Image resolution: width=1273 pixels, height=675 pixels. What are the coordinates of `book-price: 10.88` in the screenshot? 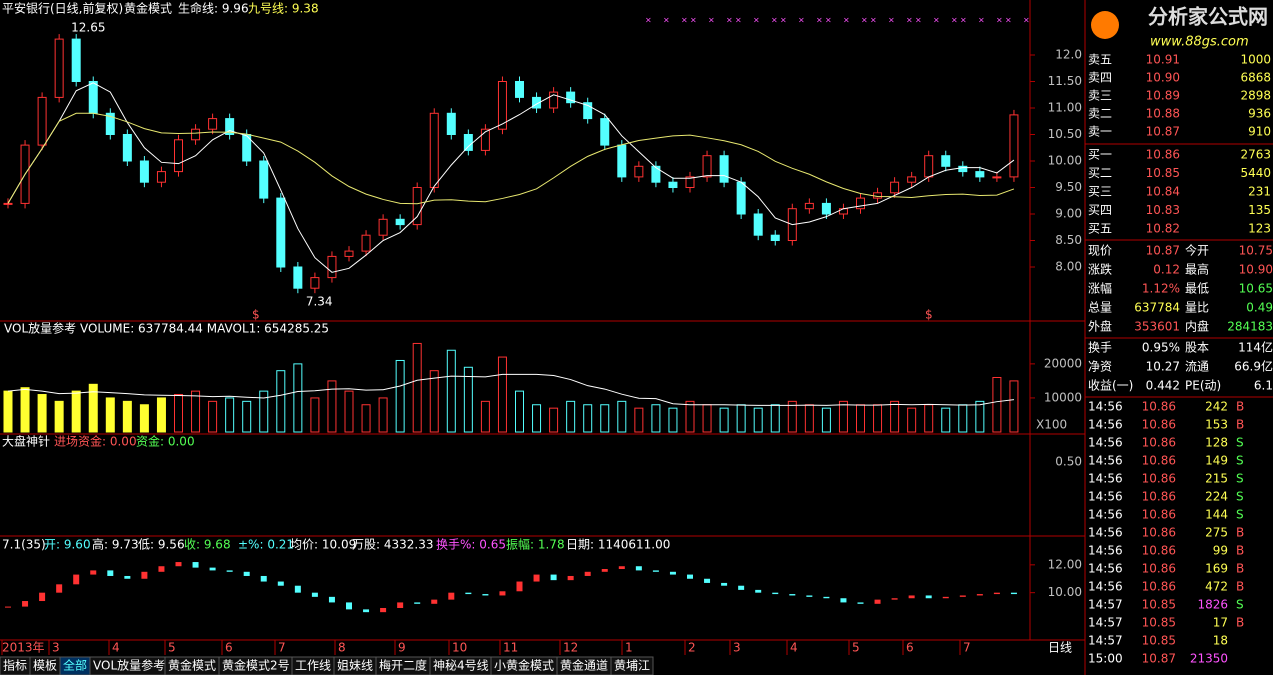 It's located at (1163, 114).